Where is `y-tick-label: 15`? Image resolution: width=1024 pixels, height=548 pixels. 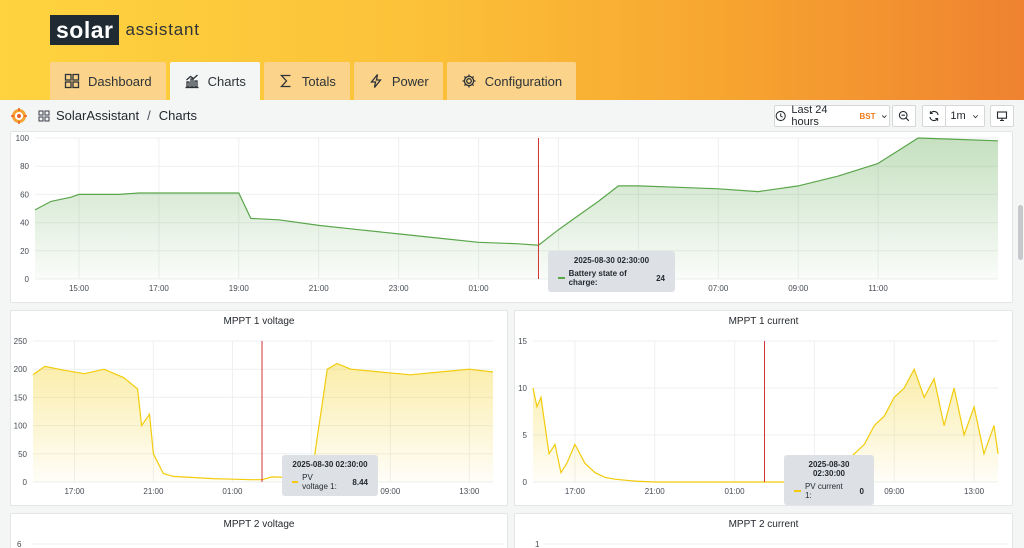
y-tick-label: 15 is located at coordinates (522, 341).